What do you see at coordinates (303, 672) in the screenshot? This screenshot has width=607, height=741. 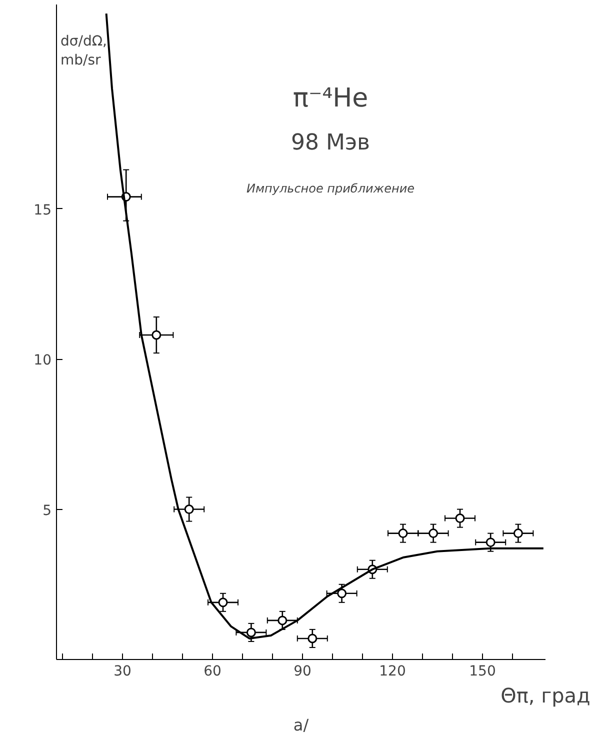 I see `x-tick-label: 90` at bounding box center [303, 672].